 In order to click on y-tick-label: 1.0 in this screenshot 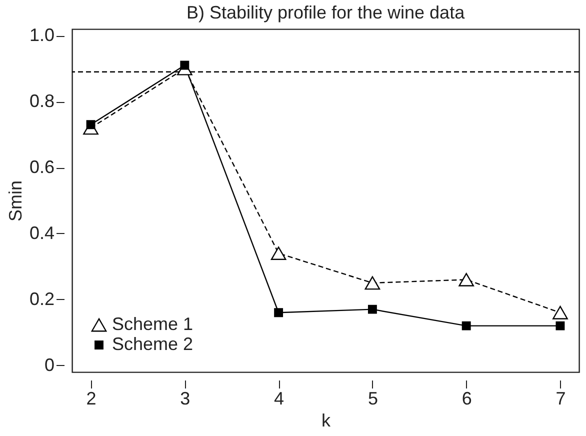, I will do `click(41, 35)`.